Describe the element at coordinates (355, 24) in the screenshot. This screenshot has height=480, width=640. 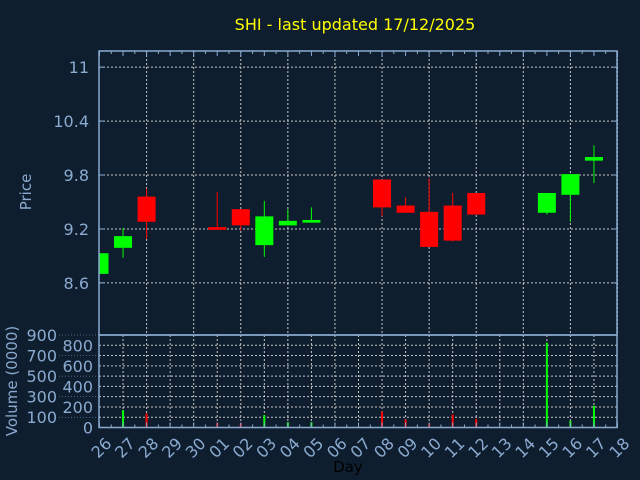
I see `chart-title: SHI - last updated 17/12/2025` at that location.